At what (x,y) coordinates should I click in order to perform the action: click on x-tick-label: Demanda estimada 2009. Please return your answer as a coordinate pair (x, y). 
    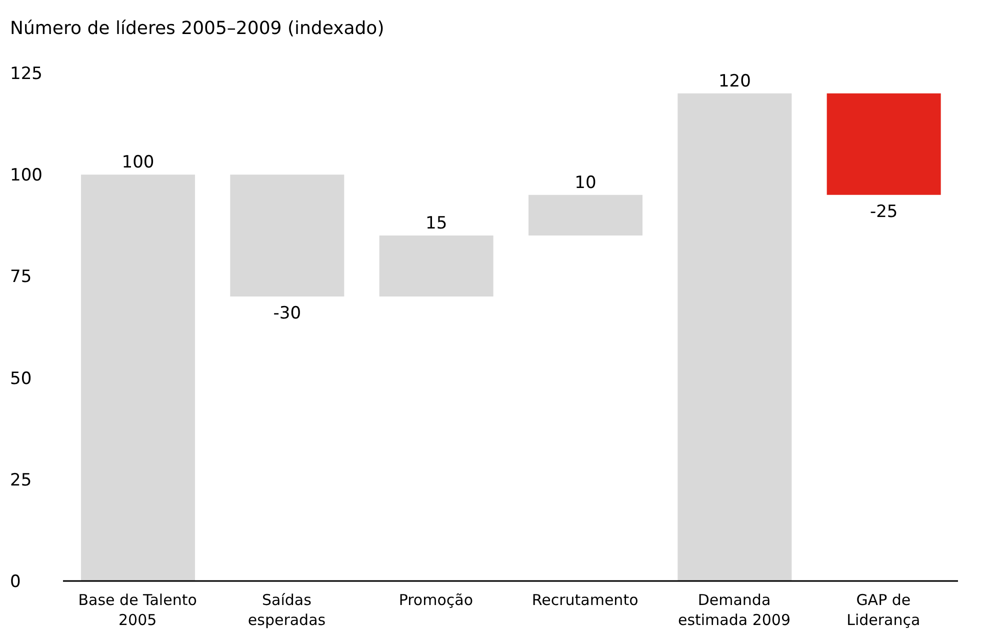
    Looking at the image, I should click on (734, 610).